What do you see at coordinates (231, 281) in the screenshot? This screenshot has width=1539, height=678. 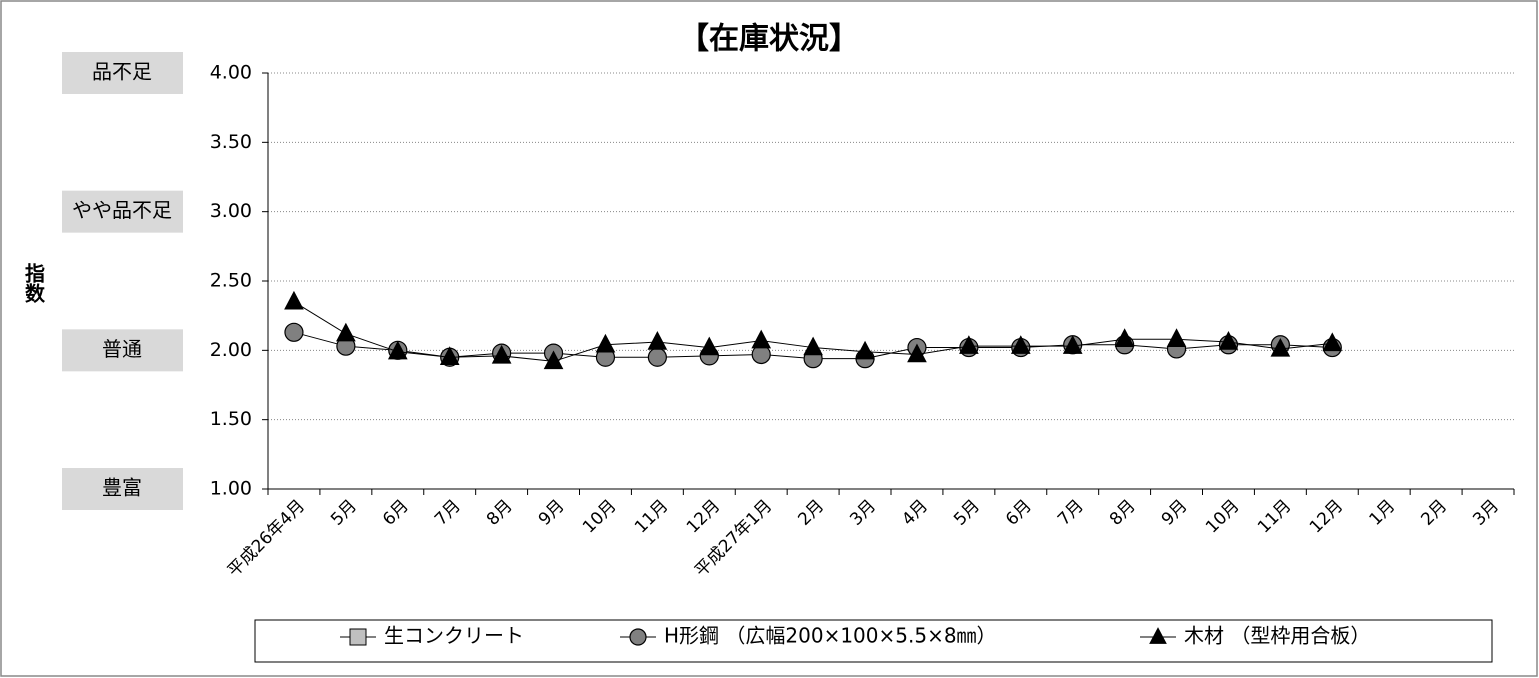 I see `y-tick-label: 2.50` at bounding box center [231, 281].